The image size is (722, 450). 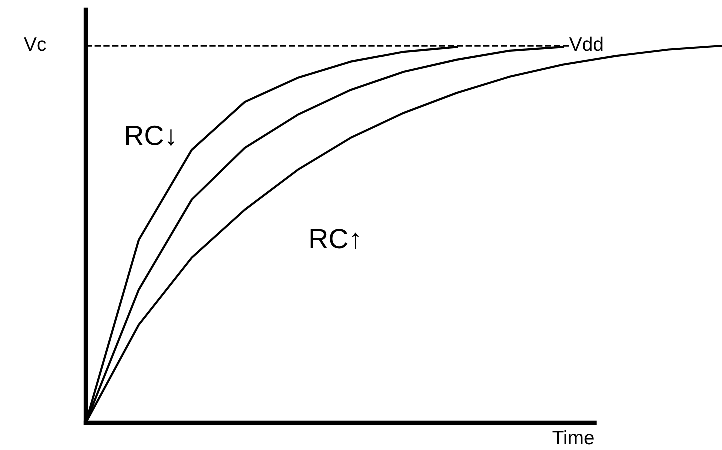 I want to click on annotation: RC↑, so click(x=334, y=239).